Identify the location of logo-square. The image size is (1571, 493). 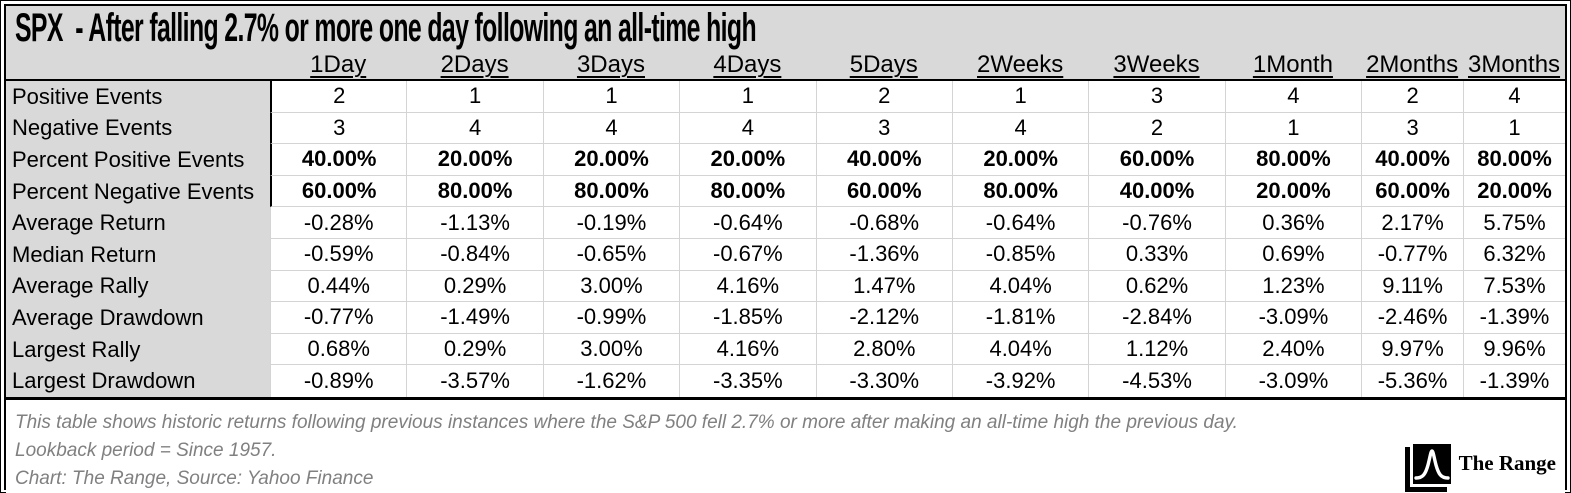
(1431, 463).